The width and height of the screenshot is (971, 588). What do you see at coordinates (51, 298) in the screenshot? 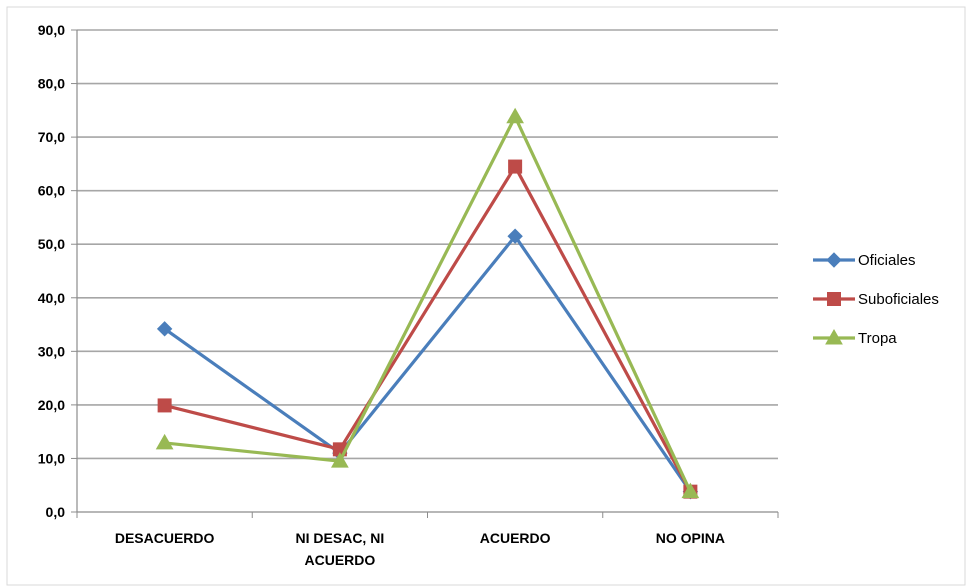
I see `y-tick-label: 40,0` at bounding box center [51, 298].